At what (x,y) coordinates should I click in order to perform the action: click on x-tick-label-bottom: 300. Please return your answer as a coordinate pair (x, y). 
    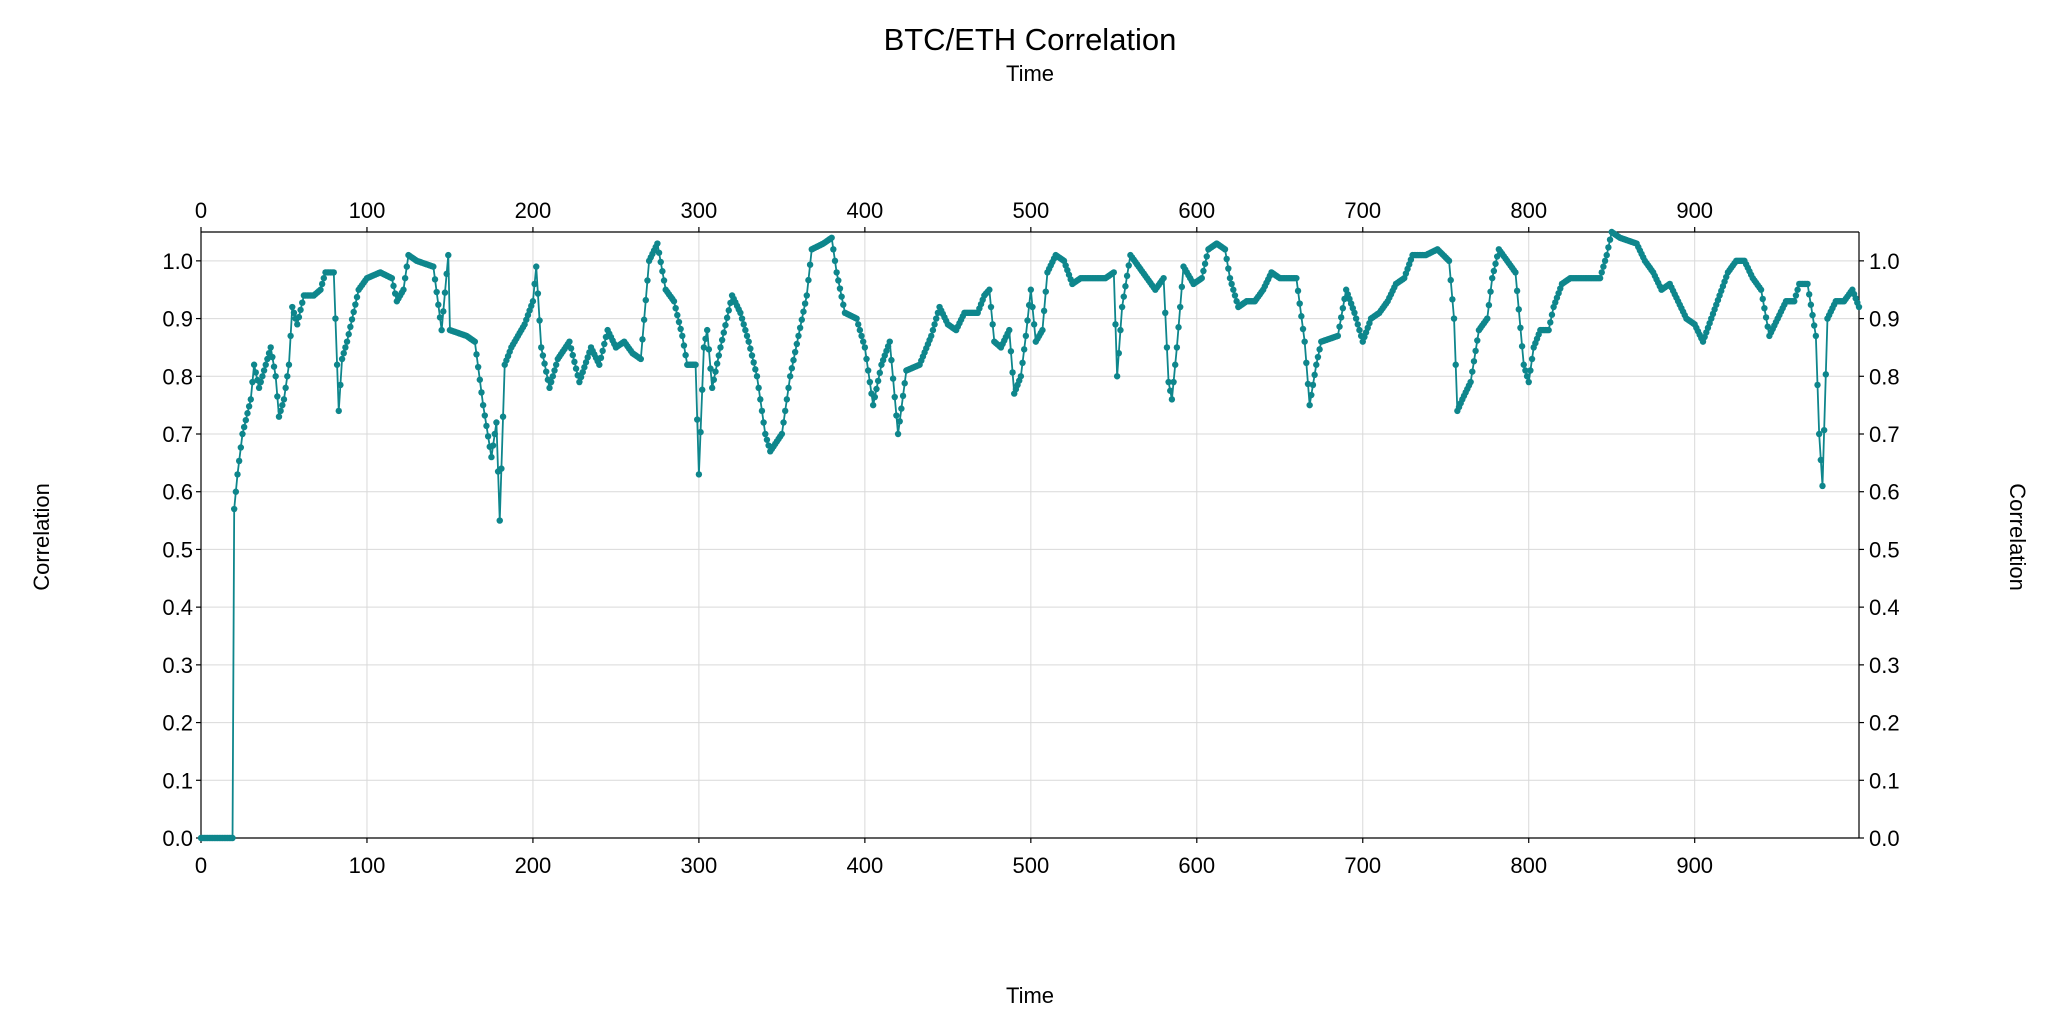
    Looking at the image, I should click on (699, 865).